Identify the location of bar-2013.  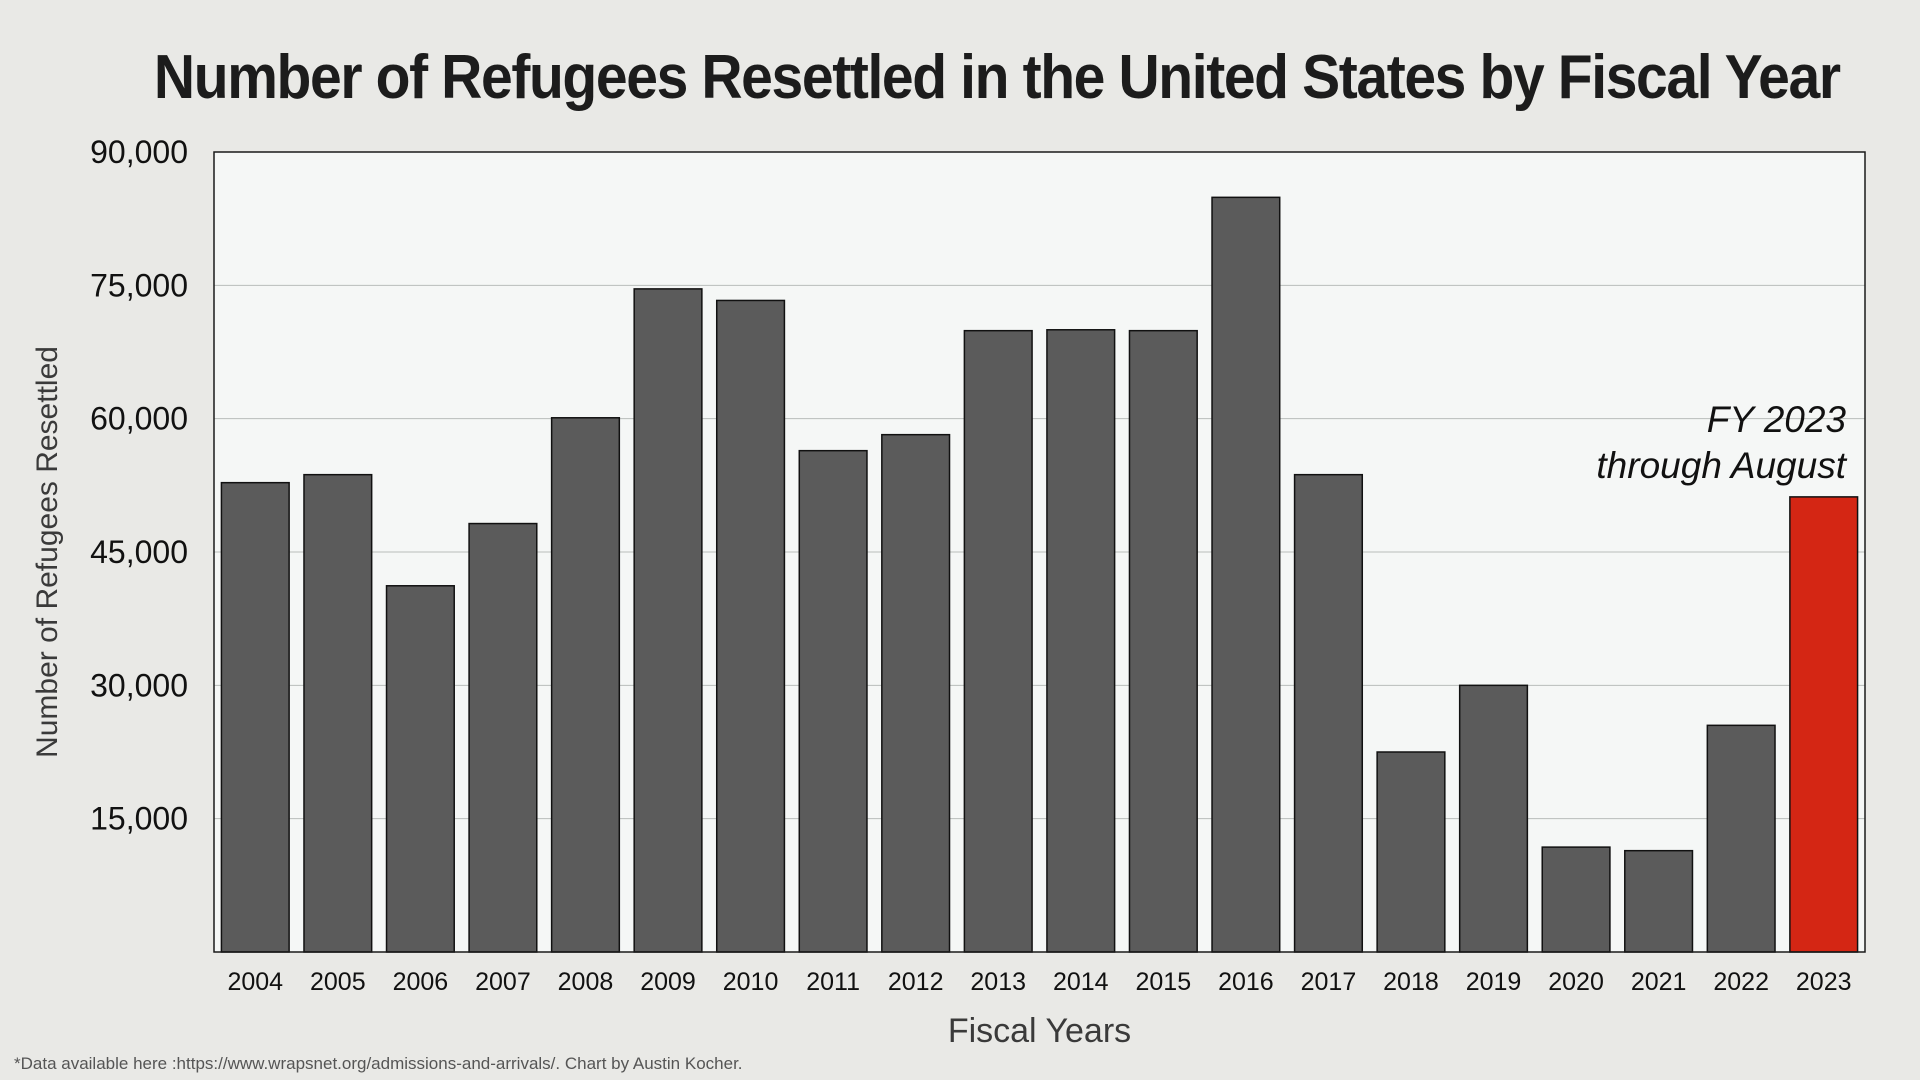
(998, 641).